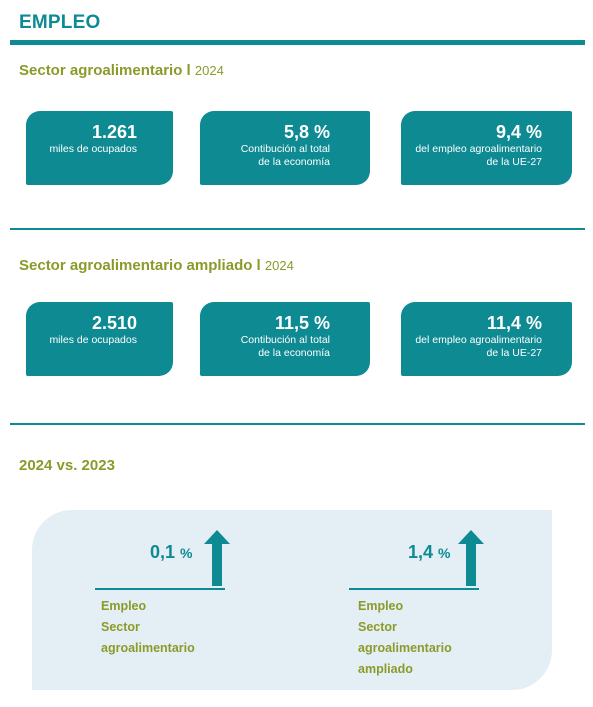  What do you see at coordinates (421, 552) in the screenshot?
I see `comparison-value-number: 1,4` at bounding box center [421, 552].